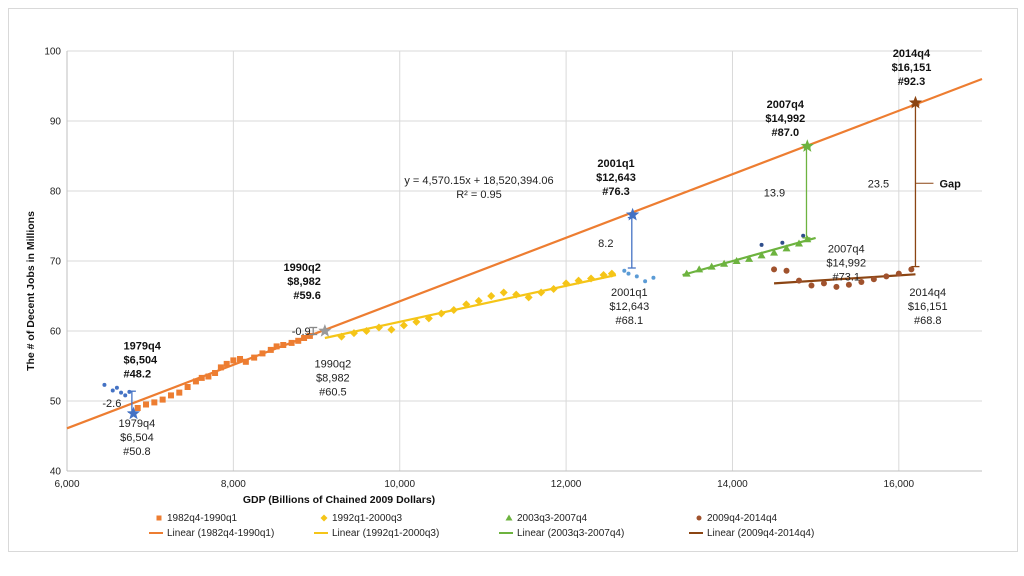  What do you see at coordinates (56, 192) in the screenshot?
I see `y-tick-label: 80` at bounding box center [56, 192].